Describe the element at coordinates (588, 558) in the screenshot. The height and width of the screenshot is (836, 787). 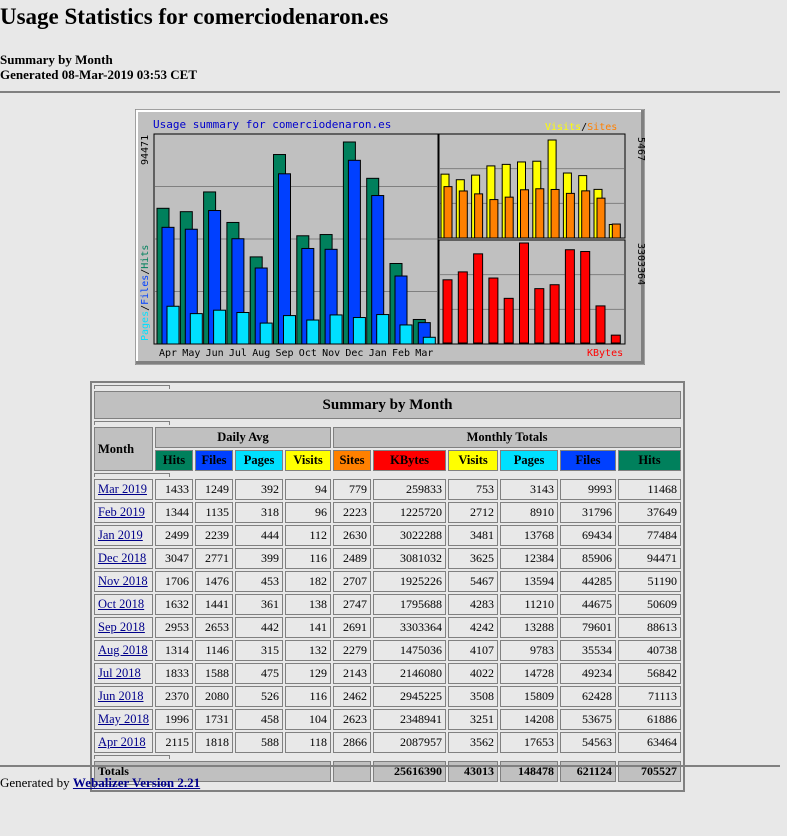
I see `files-cell: 85906` at that location.